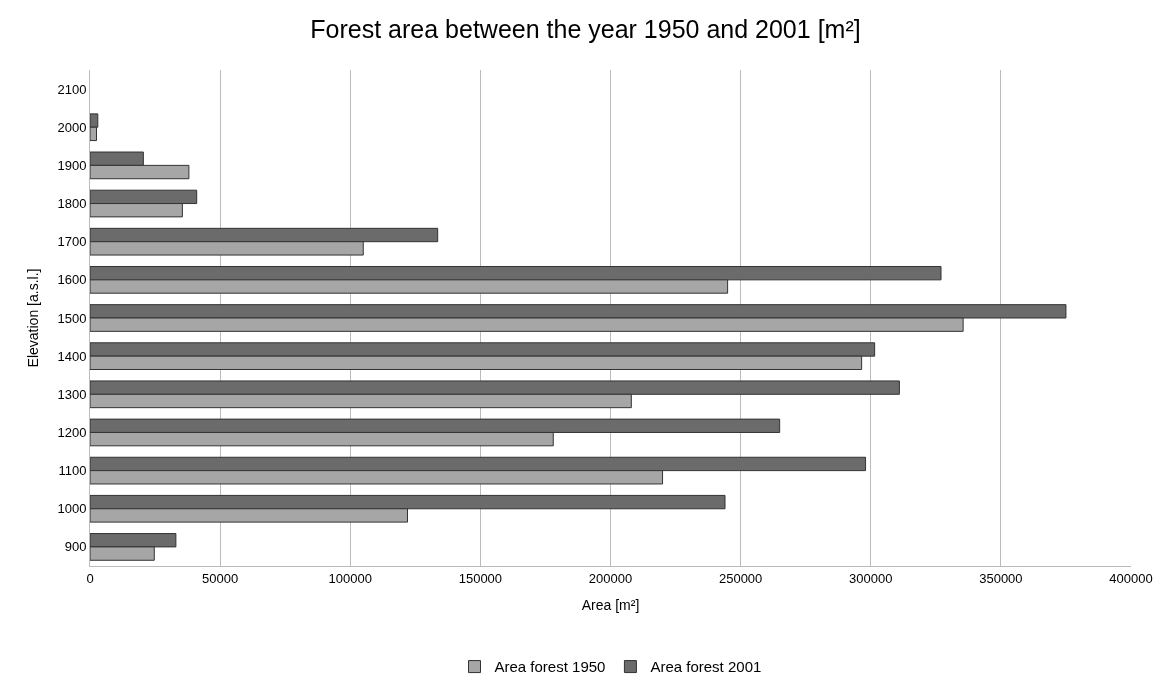 The width and height of the screenshot is (1171, 695). What do you see at coordinates (72, 280) in the screenshot?
I see `y-tick-label: 1600` at bounding box center [72, 280].